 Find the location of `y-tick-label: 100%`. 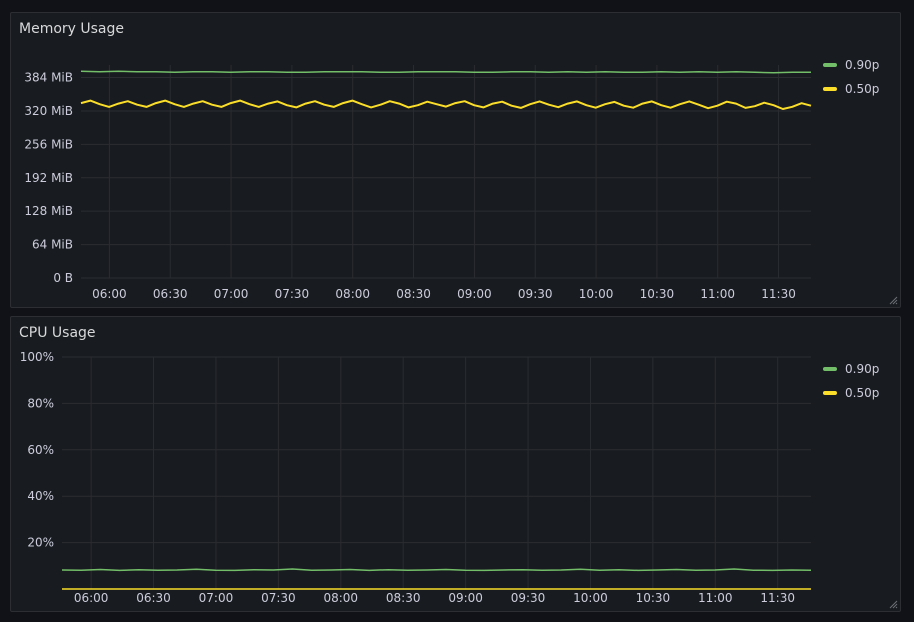

y-tick-label: 100% is located at coordinates (37, 357).